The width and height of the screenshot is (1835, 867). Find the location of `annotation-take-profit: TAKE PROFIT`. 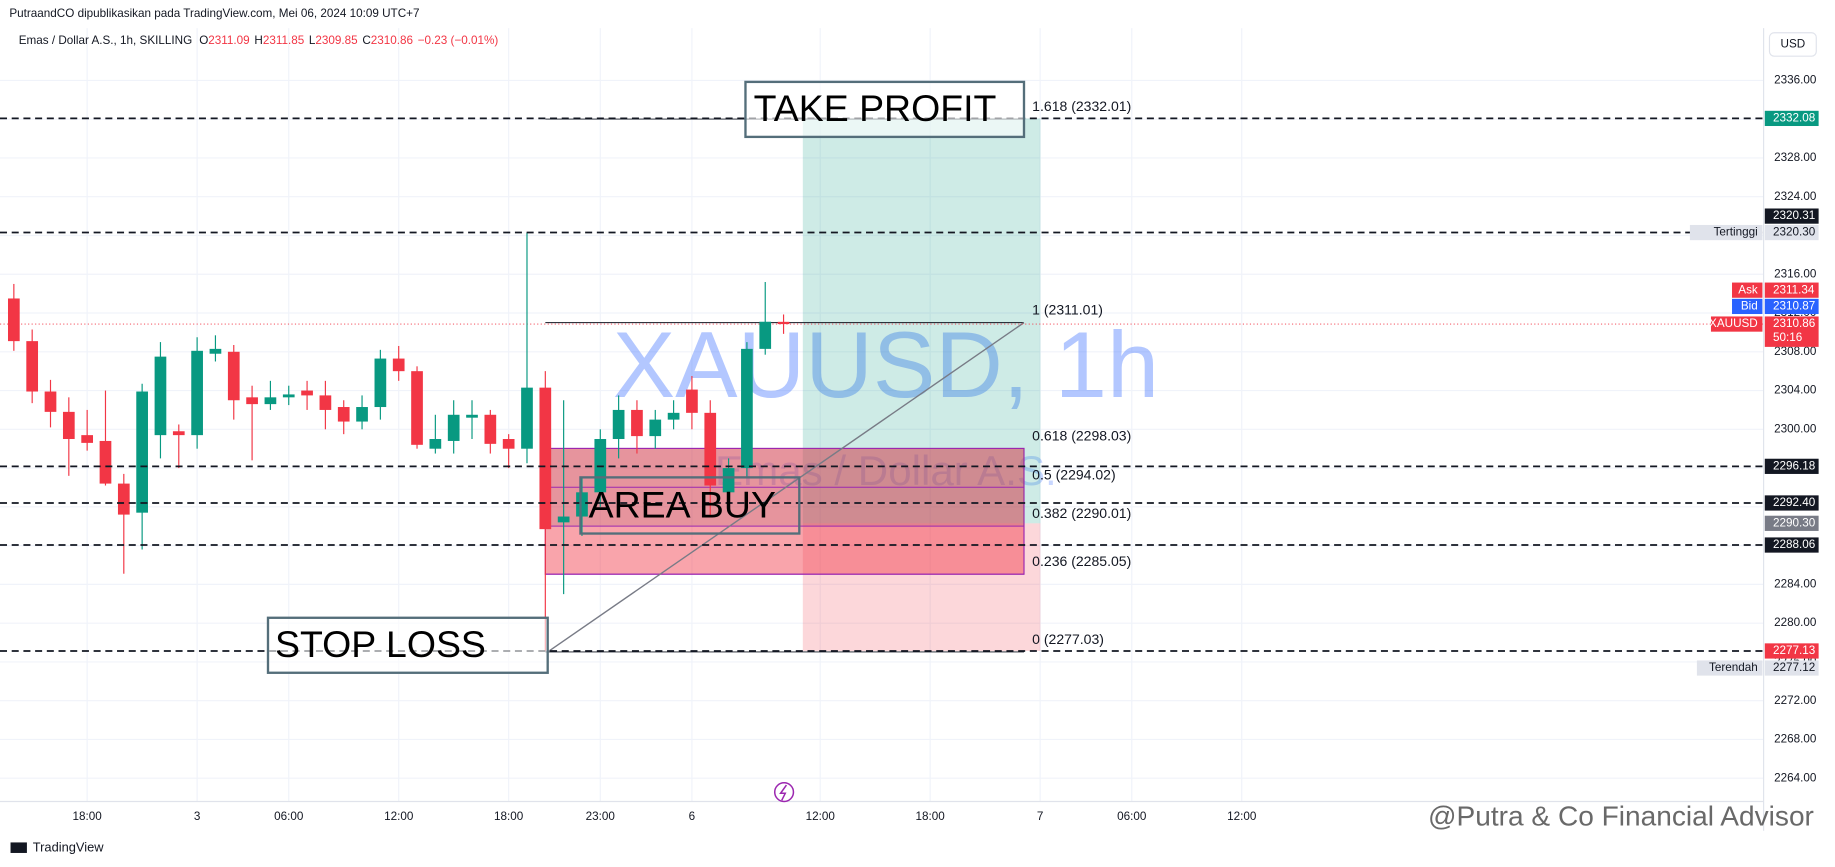

annotation-take-profit: TAKE PROFIT is located at coordinates (875, 108).